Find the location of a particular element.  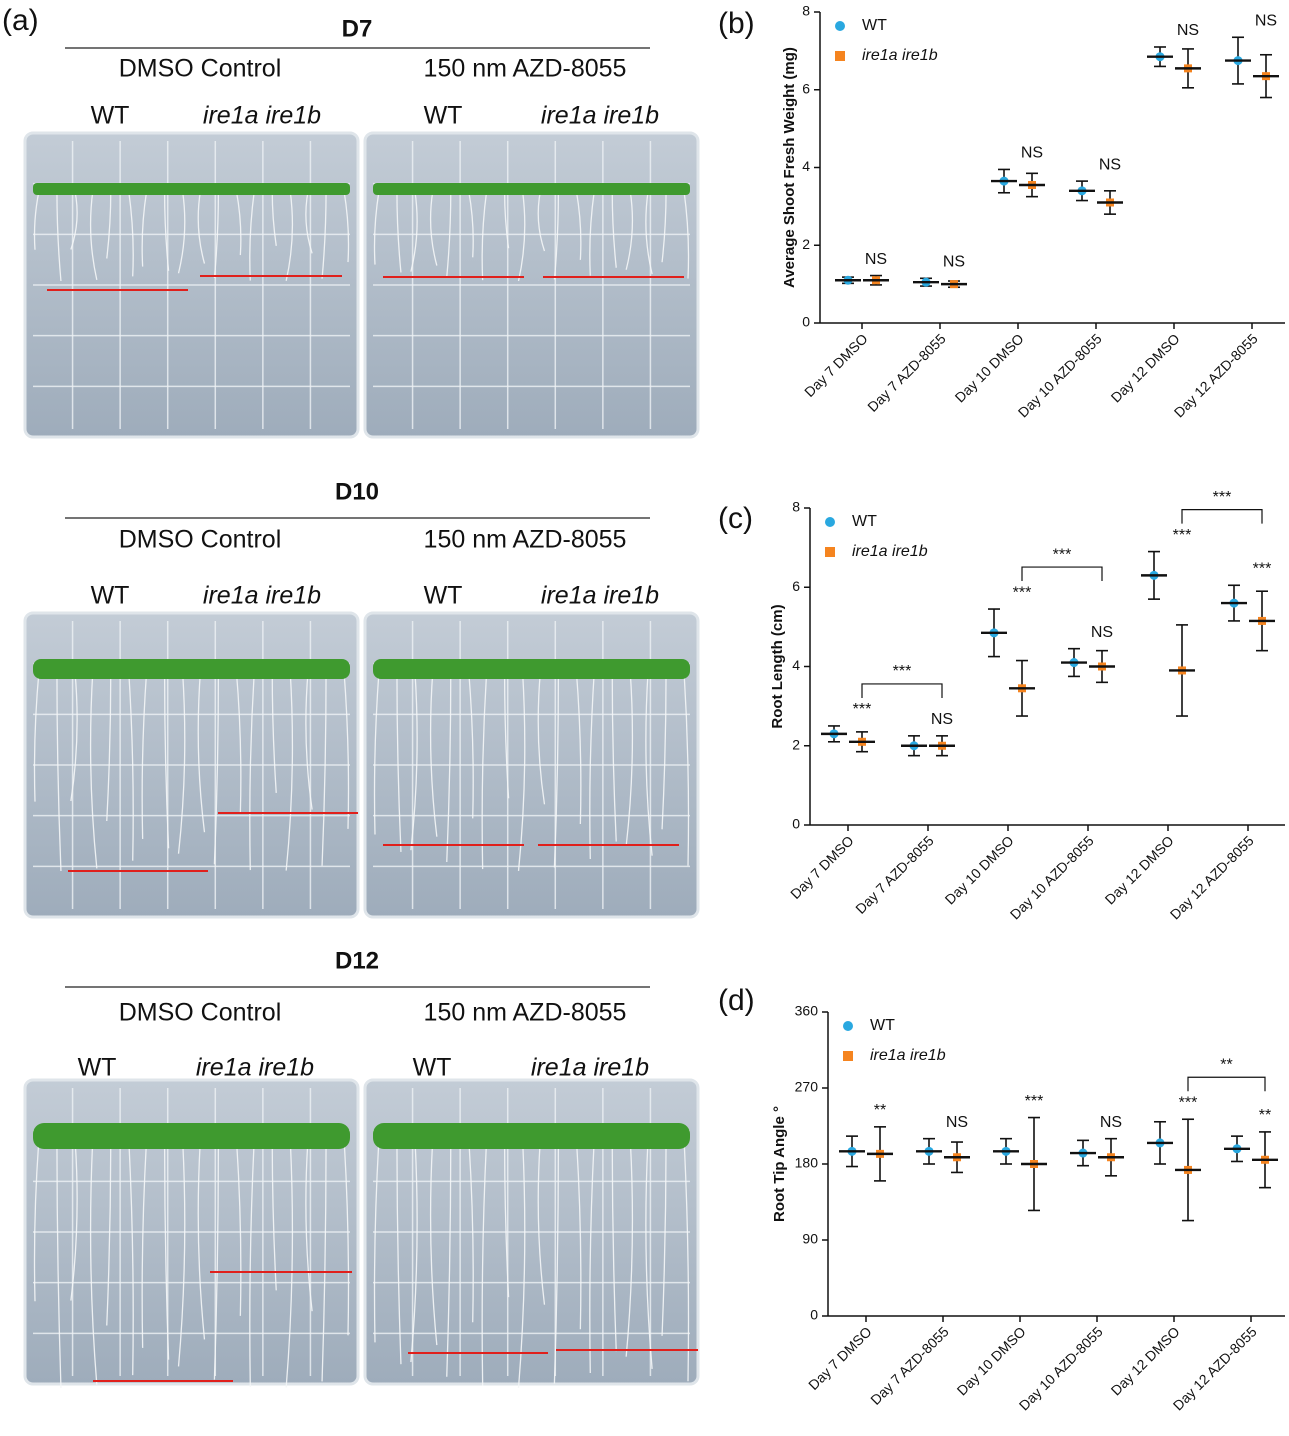

section-title: D7 is located at coordinates (357, 28).